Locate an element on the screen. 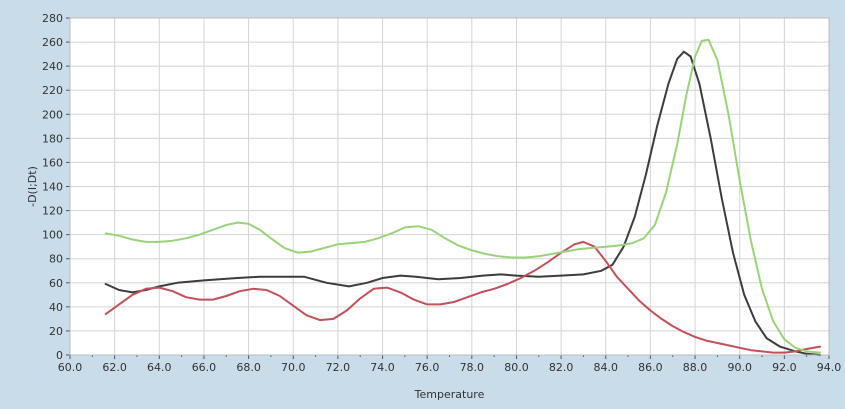 This screenshot has height=409, width=845. y-tick-label: 140 is located at coordinates (52, 187).